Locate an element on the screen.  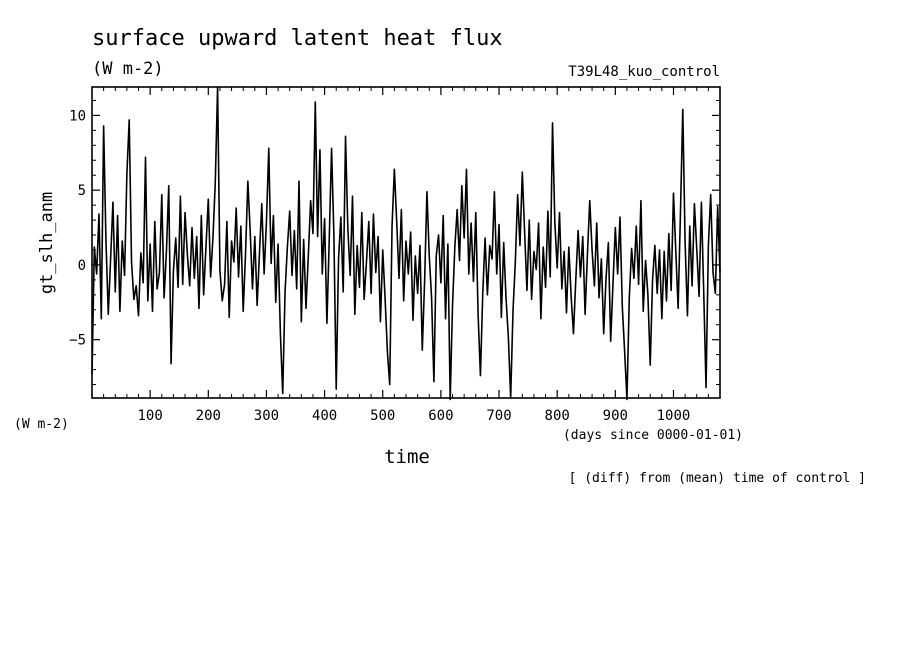
y-tick-label: −5 is located at coordinates (77, 341).